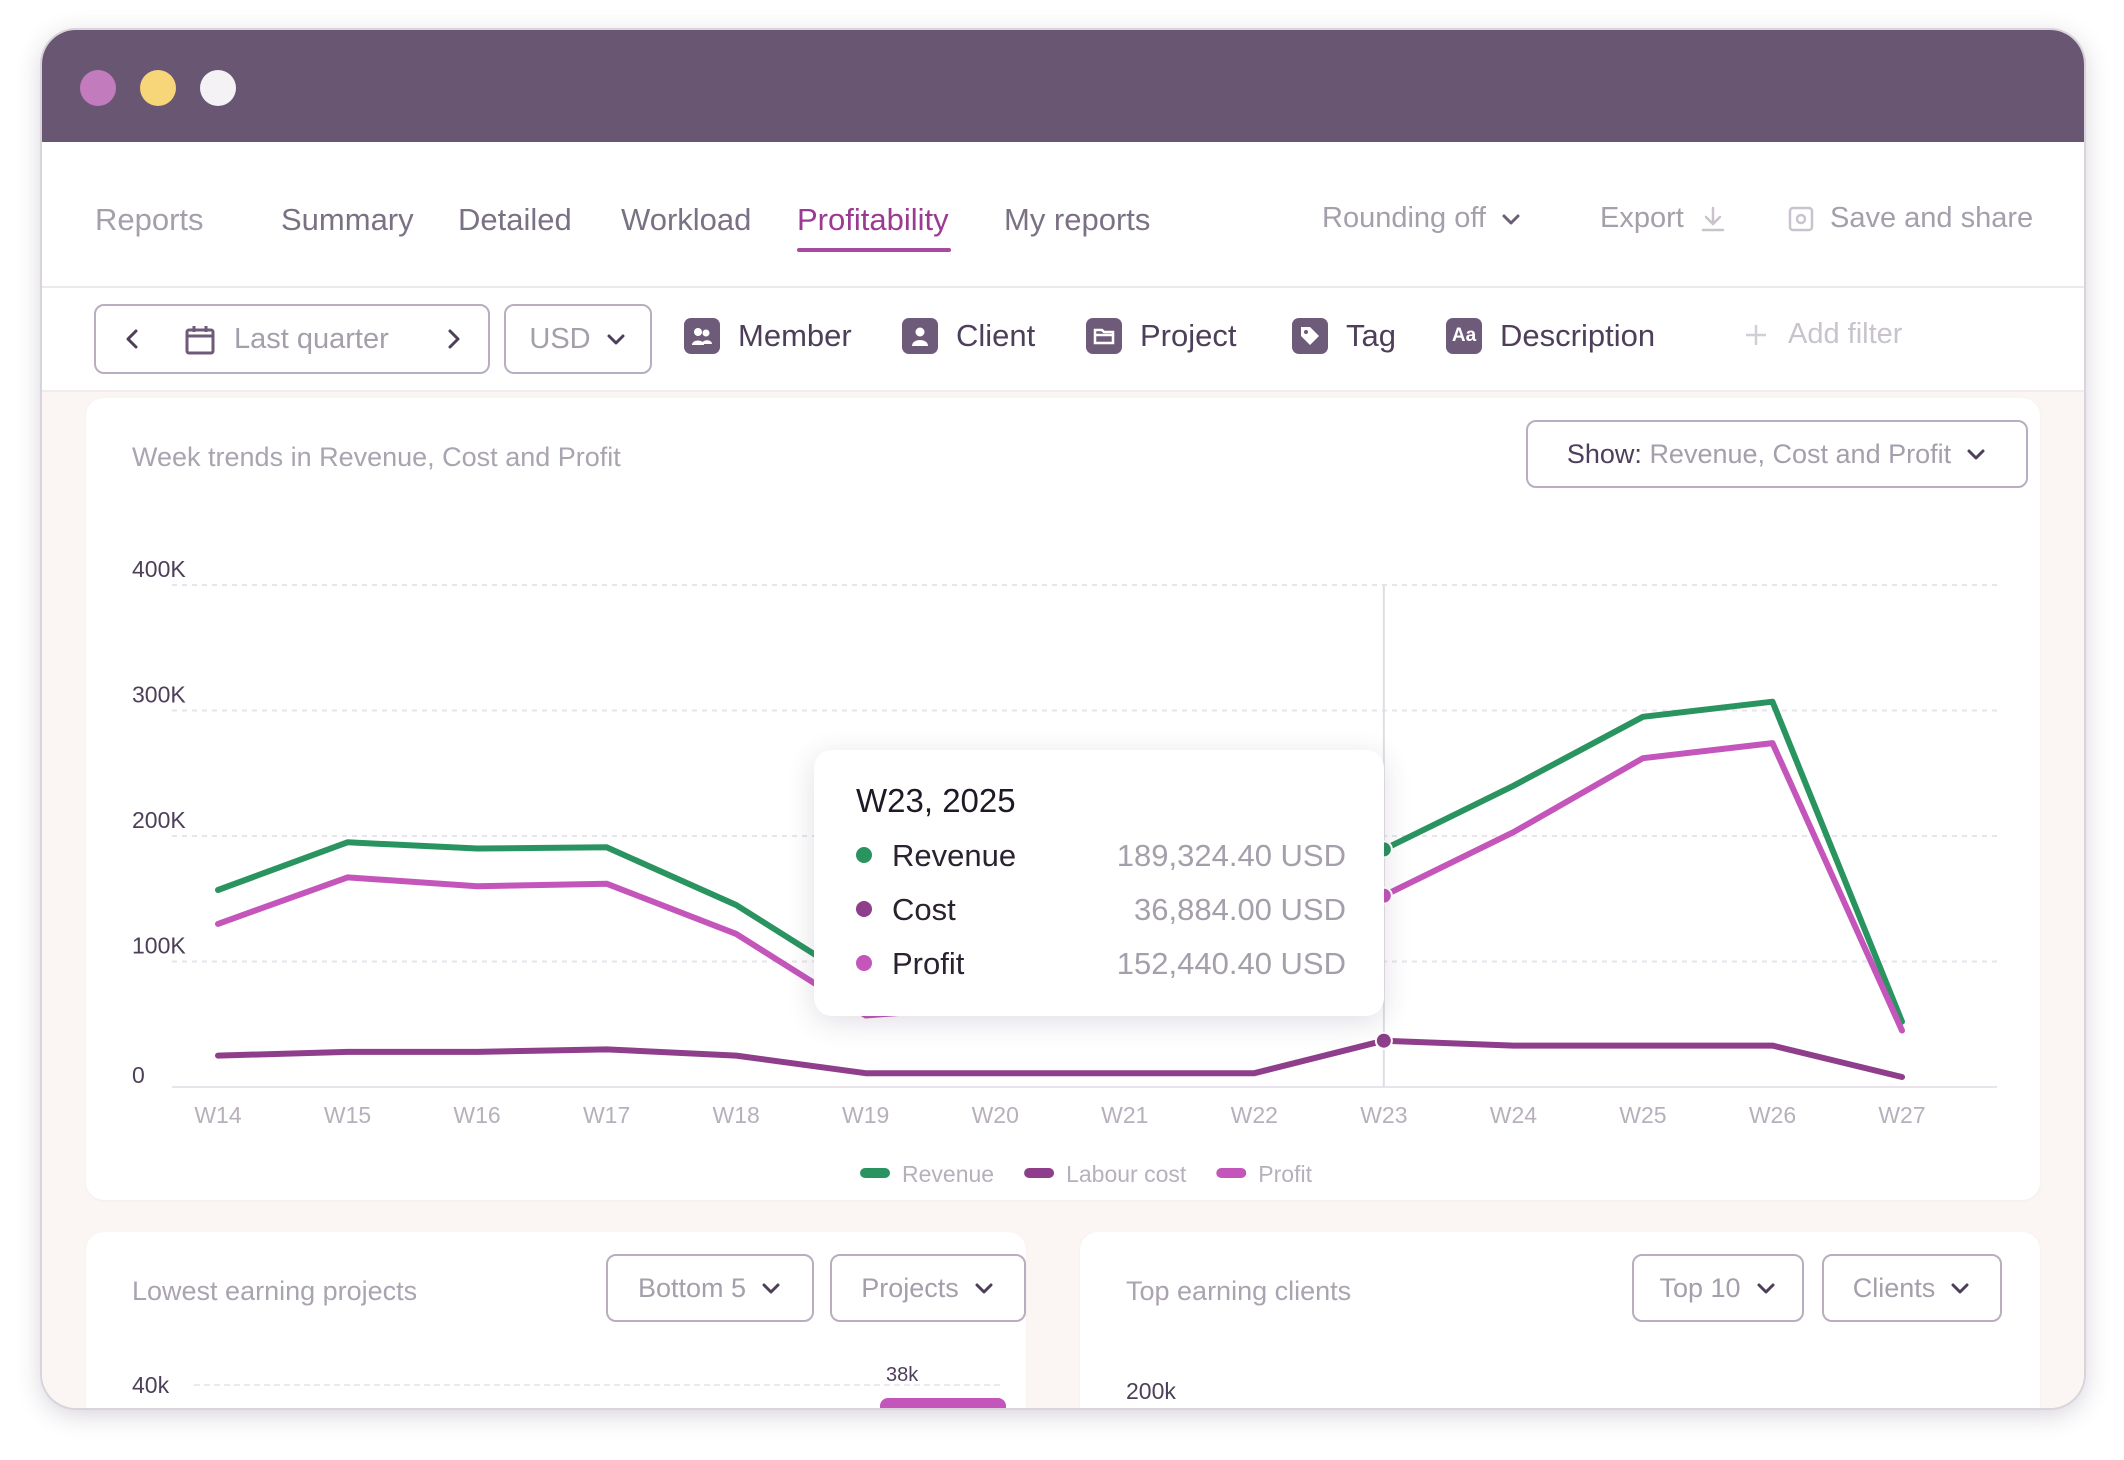 The height and width of the screenshot is (1460, 2124). I want to click on save-share-icon, so click(1801, 218).